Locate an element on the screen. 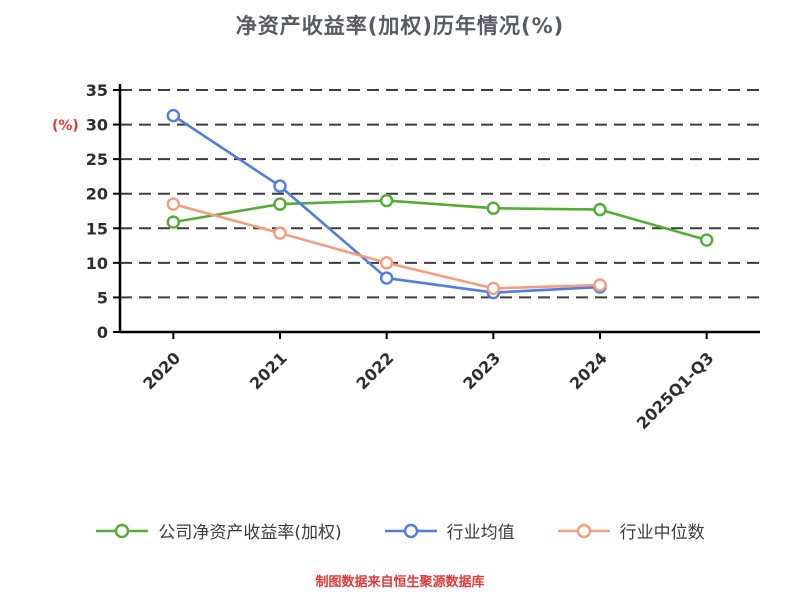 The width and height of the screenshot is (800, 600). y-tick-label: 5 is located at coordinates (102, 297).